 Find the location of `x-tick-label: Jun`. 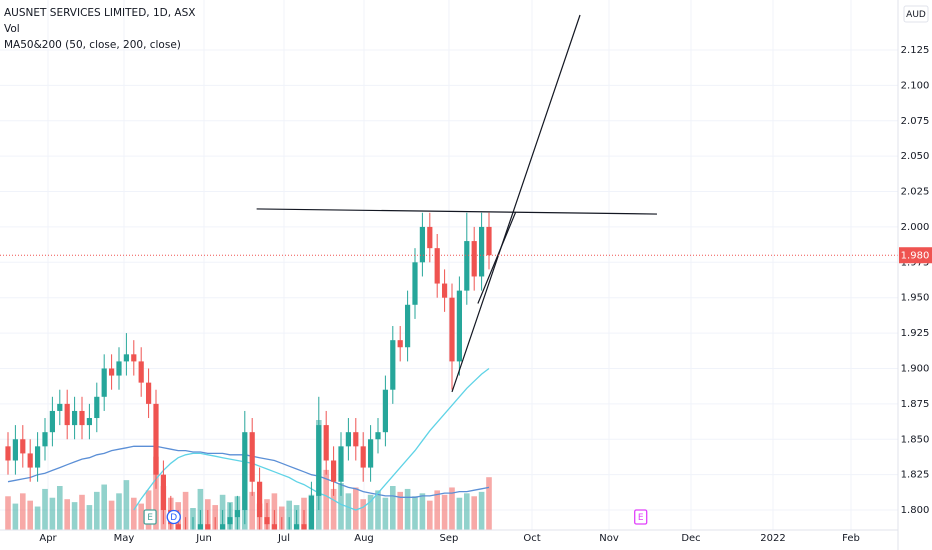

x-tick-label: Jun is located at coordinates (203, 538).